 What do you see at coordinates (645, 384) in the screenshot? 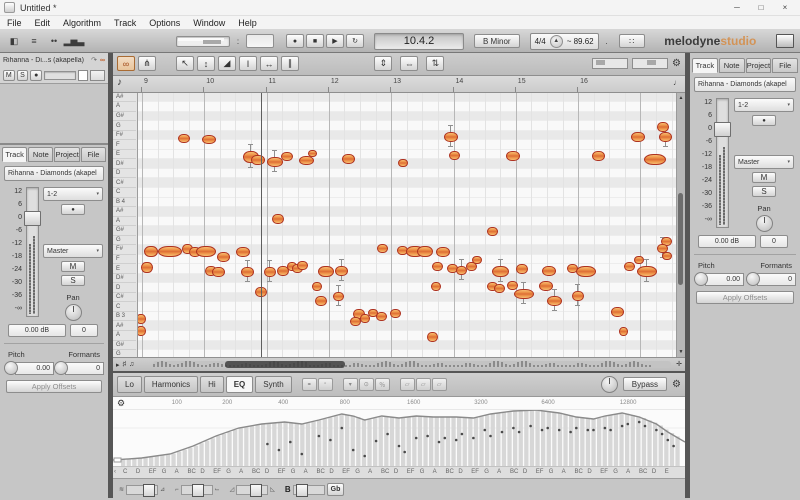
I see `bypass-button: Bypass` at bounding box center [645, 384].